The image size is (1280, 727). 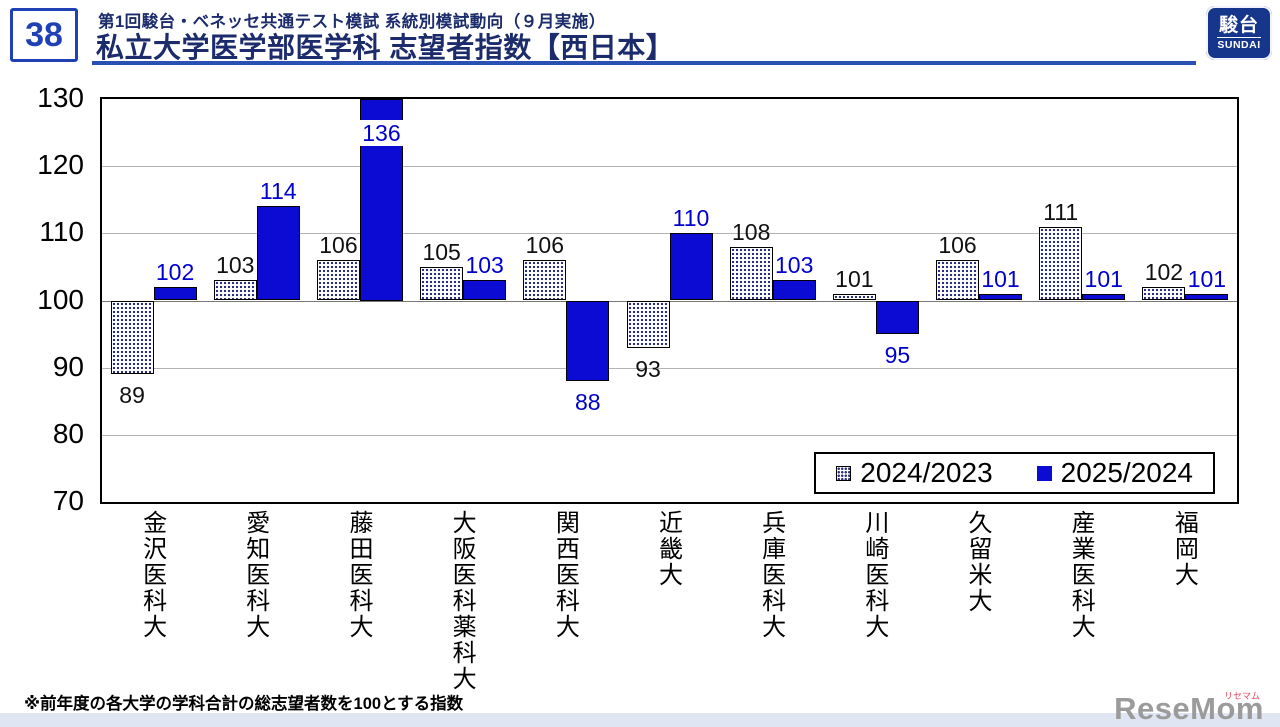 What do you see at coordinates (926, 472) in the screenshot?
I see `legend-label: 2024/2023` at bounding box center [926, 472].